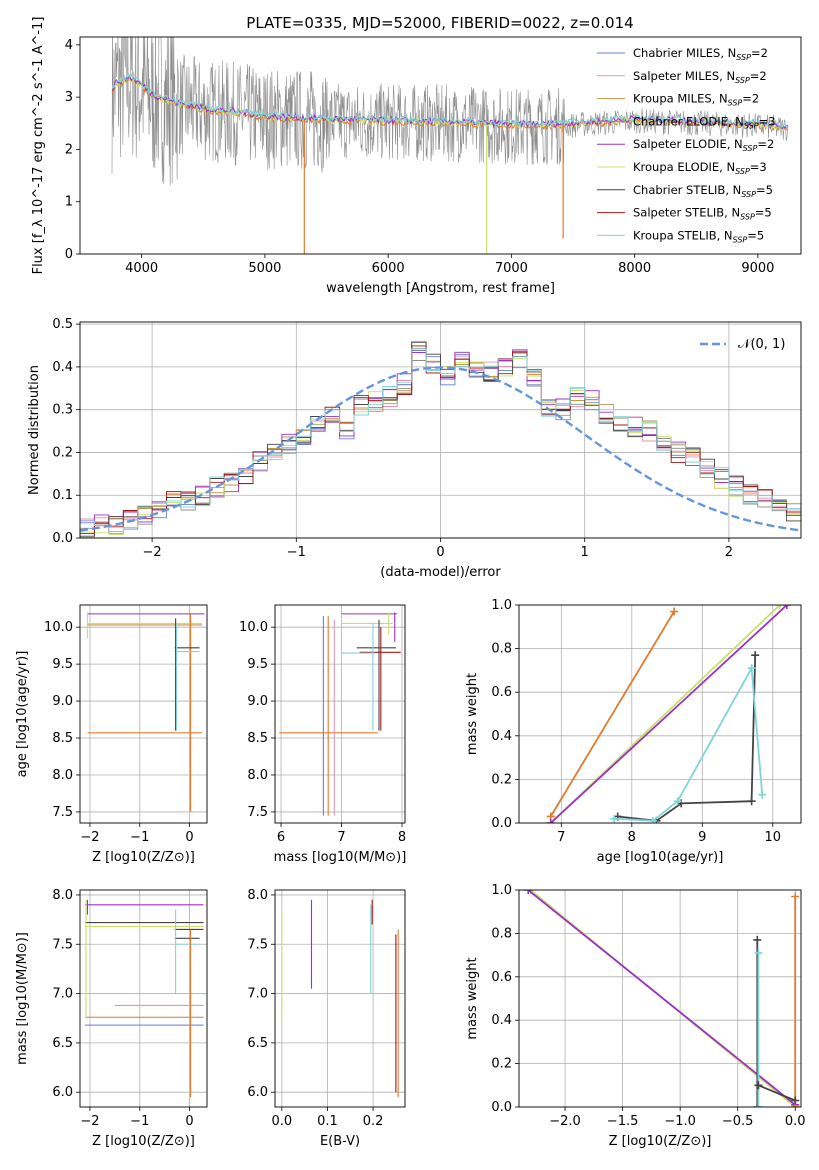 The image size is (819, 1170). I want to click on x-tick-label: 1, so click(585, 552).